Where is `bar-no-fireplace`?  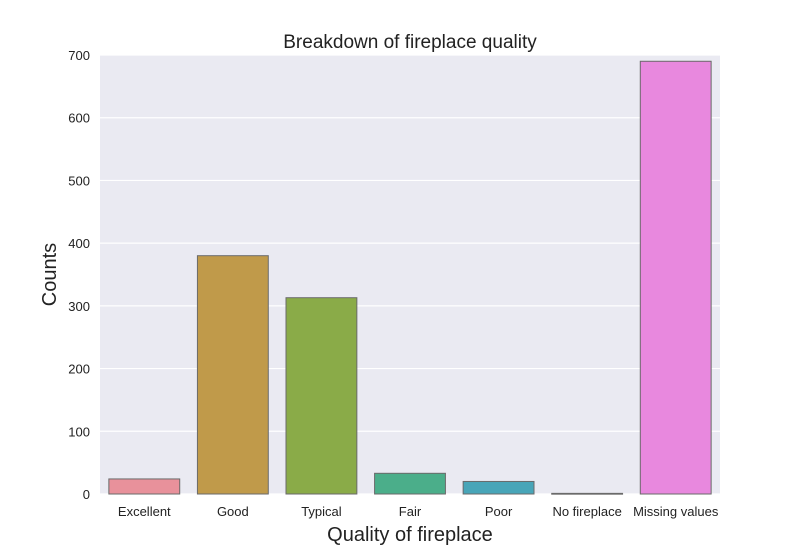
bar-no-fireplace is located at coordinates (587, 493).